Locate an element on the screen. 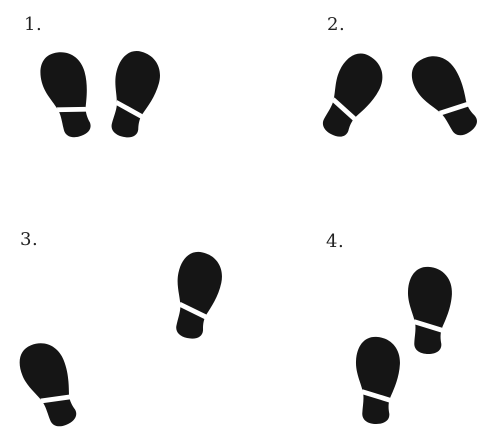 This screenshot has width=495, height=443. panel-number: 1. is located at coordinates (33, 24).